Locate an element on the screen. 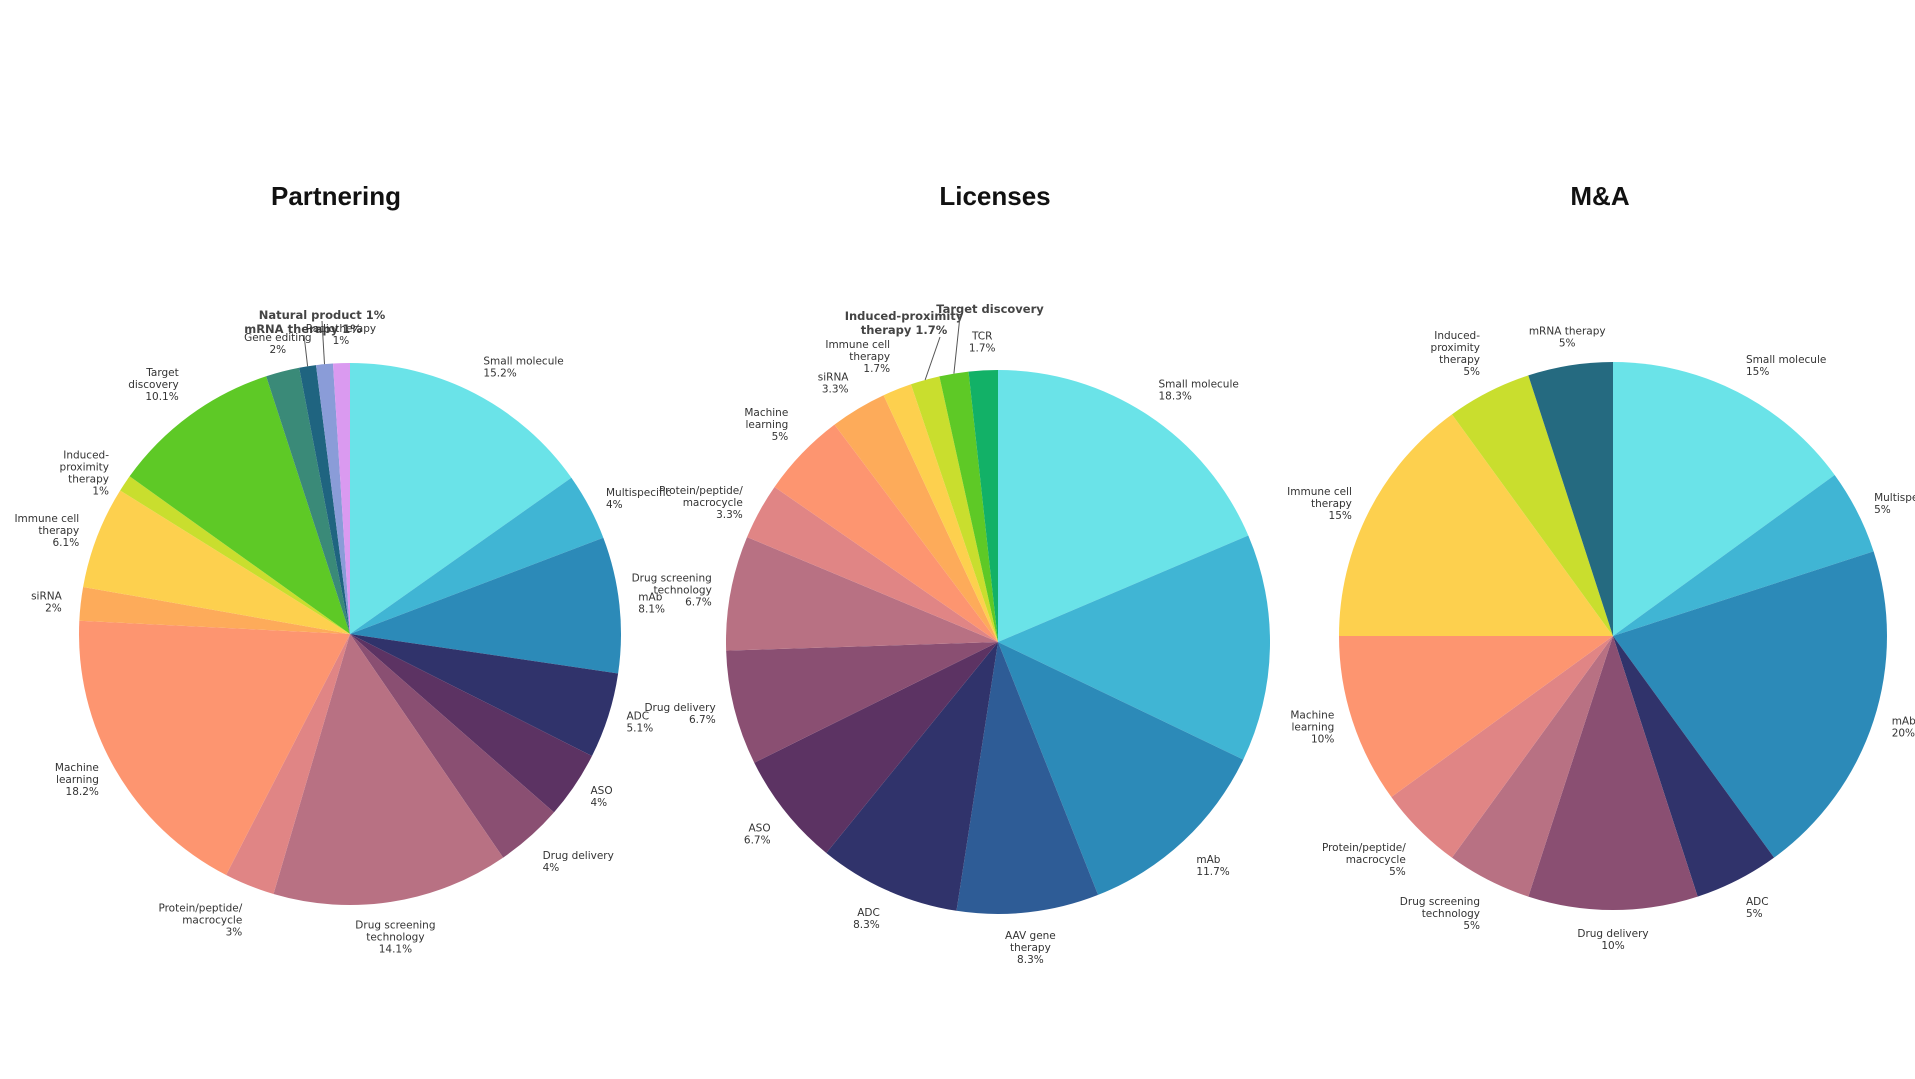  licenses-slice-label: Immune cell therapy 1.7% is located at coordinates (857, 357).